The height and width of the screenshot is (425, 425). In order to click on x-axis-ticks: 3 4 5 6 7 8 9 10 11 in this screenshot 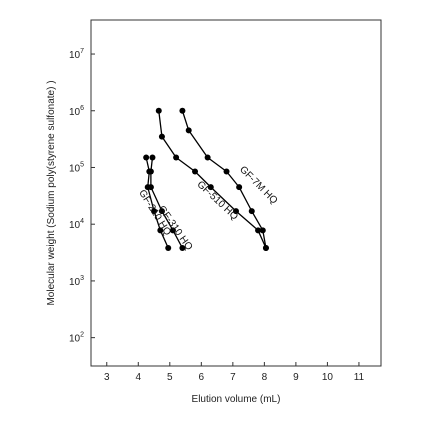, I will do `click(234, 372)`.